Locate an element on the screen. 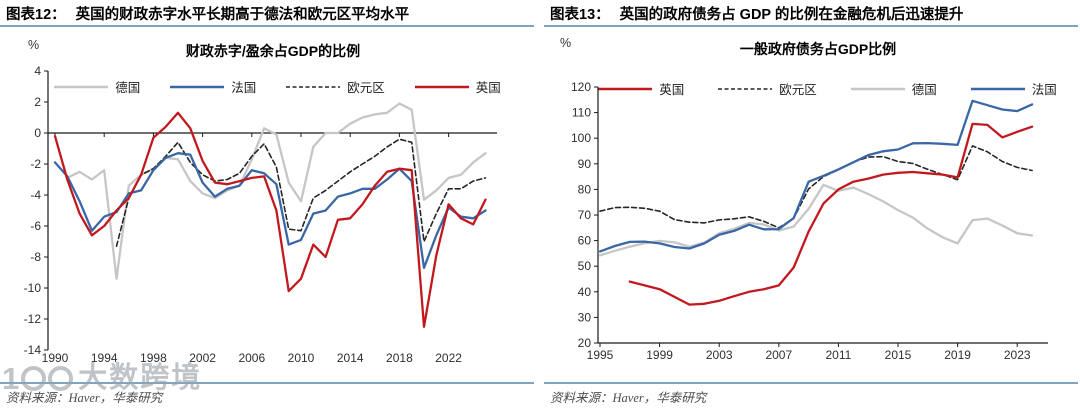 The width and height of the screenshot is (1080, 411). x-tick-label: 2007 is located at coordinates (778, 355).